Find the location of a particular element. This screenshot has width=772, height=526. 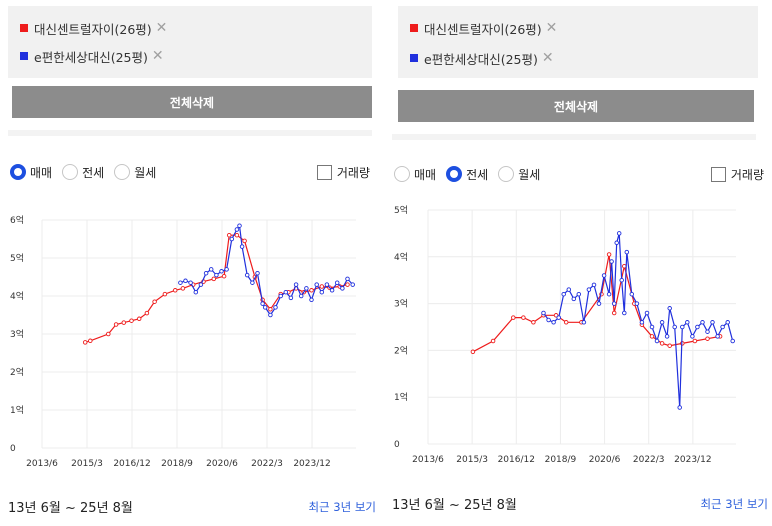

delete-all-button: 전체삭제 is located at coordinates (576, 106).